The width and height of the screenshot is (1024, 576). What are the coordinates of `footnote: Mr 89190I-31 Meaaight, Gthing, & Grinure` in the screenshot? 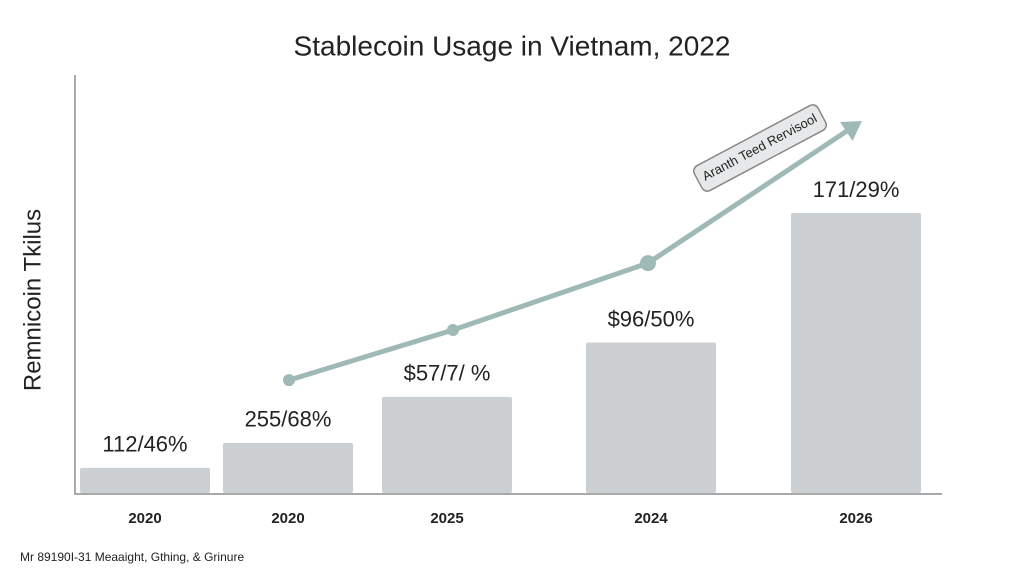 It's located at (132, 557).